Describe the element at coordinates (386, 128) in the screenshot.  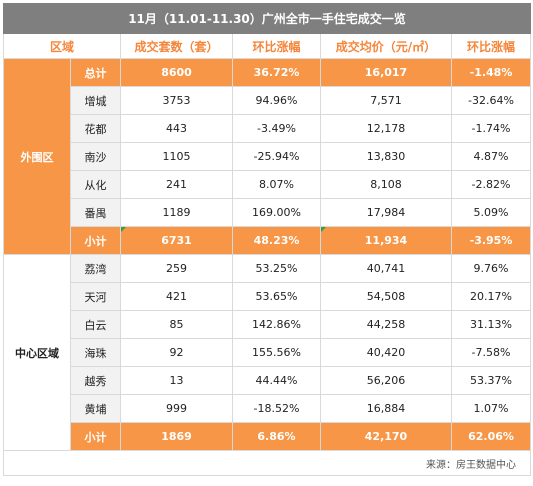
I see `price-cell: 12,178` at that location.